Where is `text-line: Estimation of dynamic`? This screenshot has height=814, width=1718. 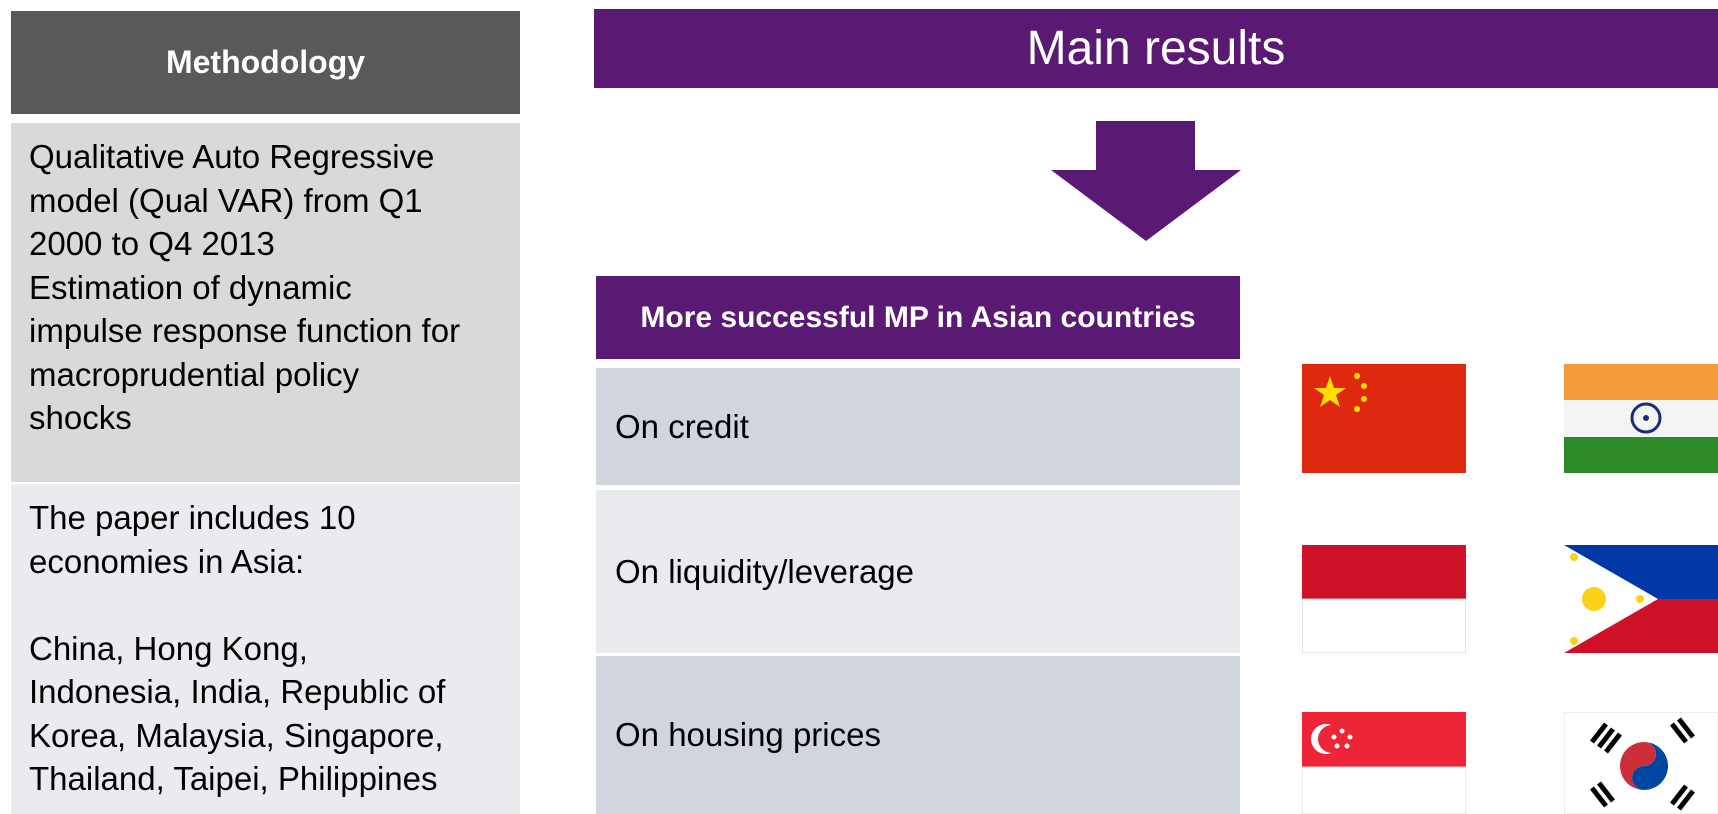
text-line: Estimation of dynamic is located at coordinates (190, 287).